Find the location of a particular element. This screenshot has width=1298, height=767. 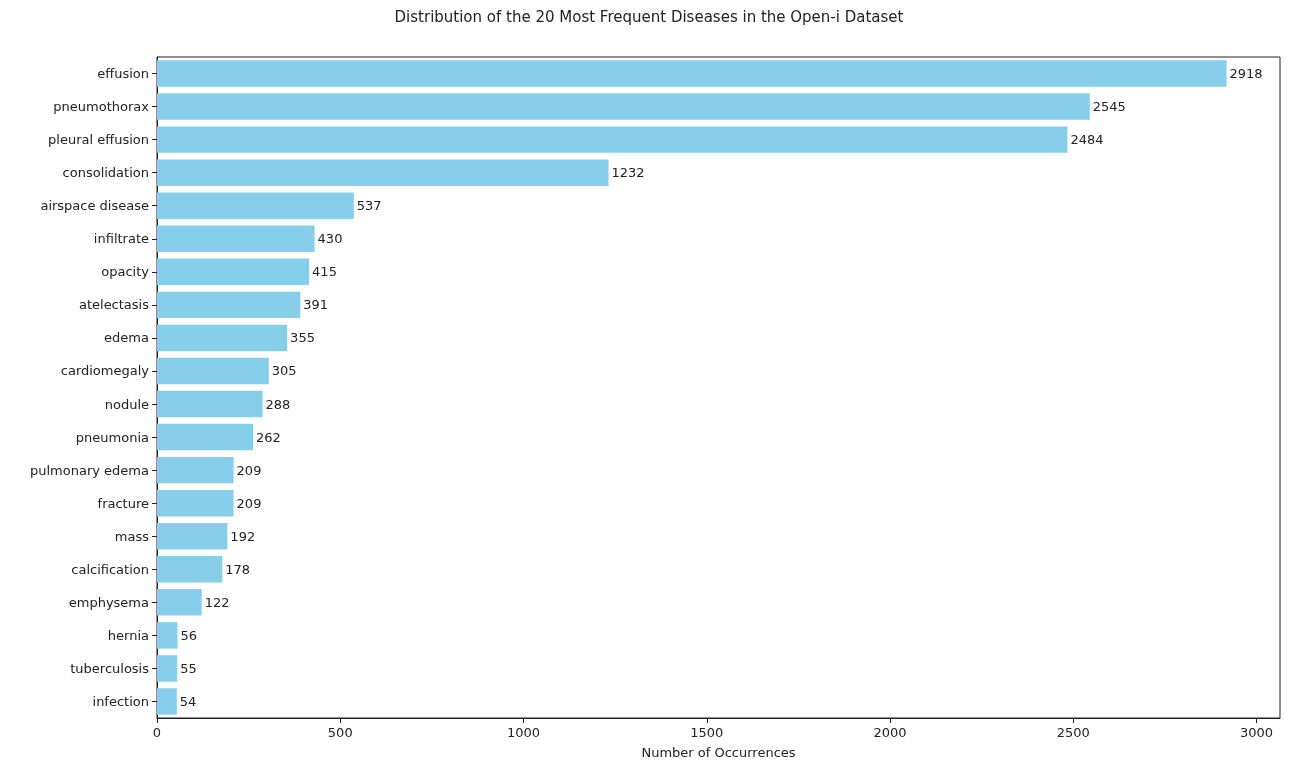

y-tick-label: cardiomegaly is located at coordinates (105, 371).